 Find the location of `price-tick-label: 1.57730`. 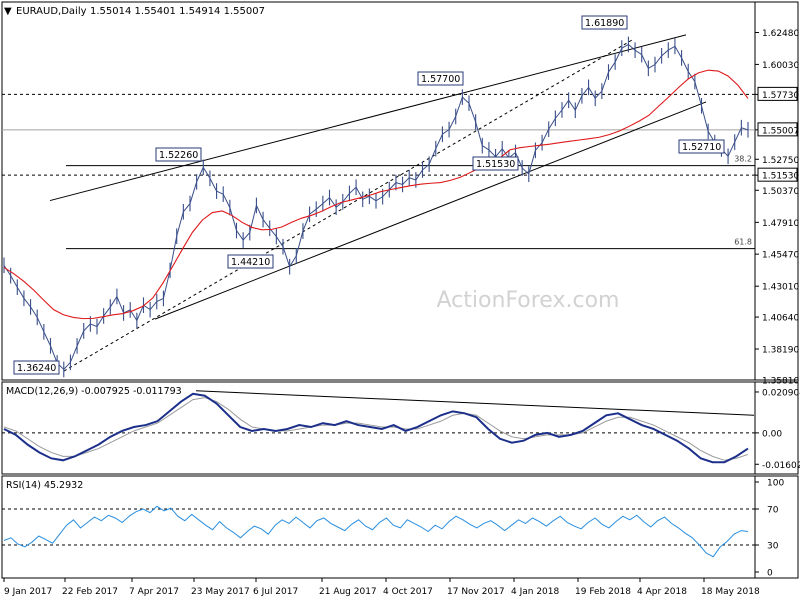

price-tick-label: 1.57730 is located at coordinates (780, 96).